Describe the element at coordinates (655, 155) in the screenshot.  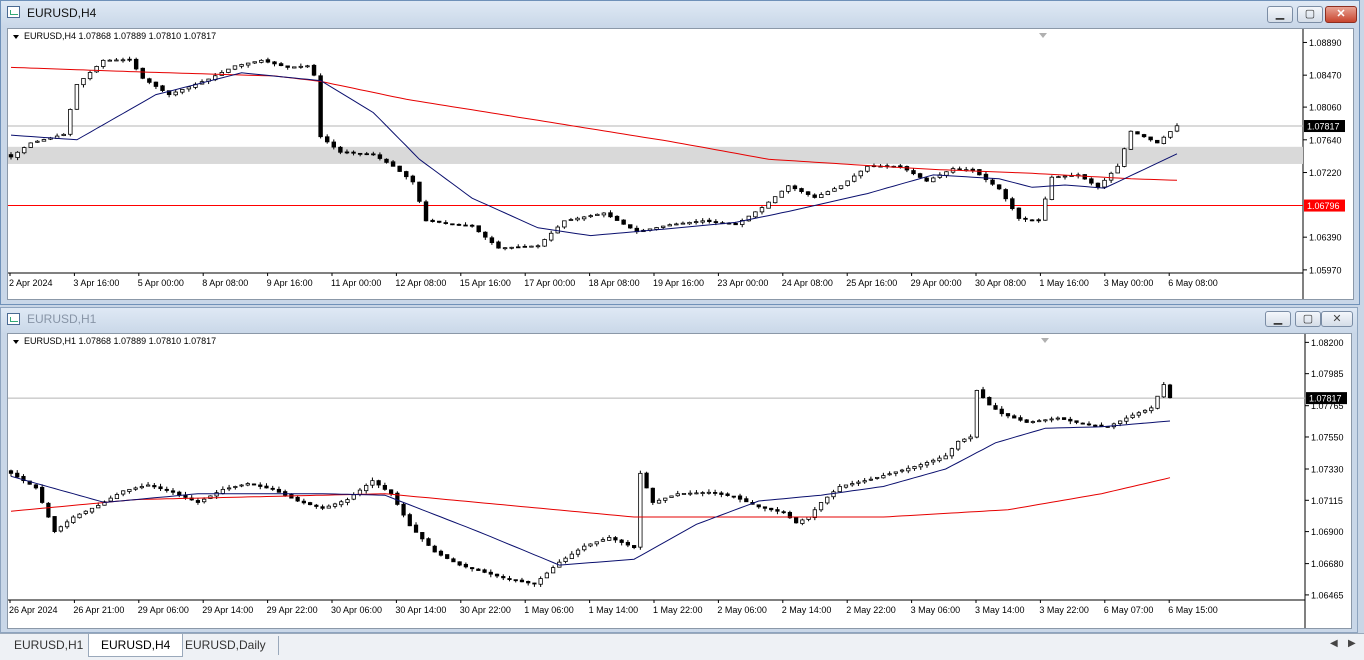
I see `h4-zone-rect` at that location.